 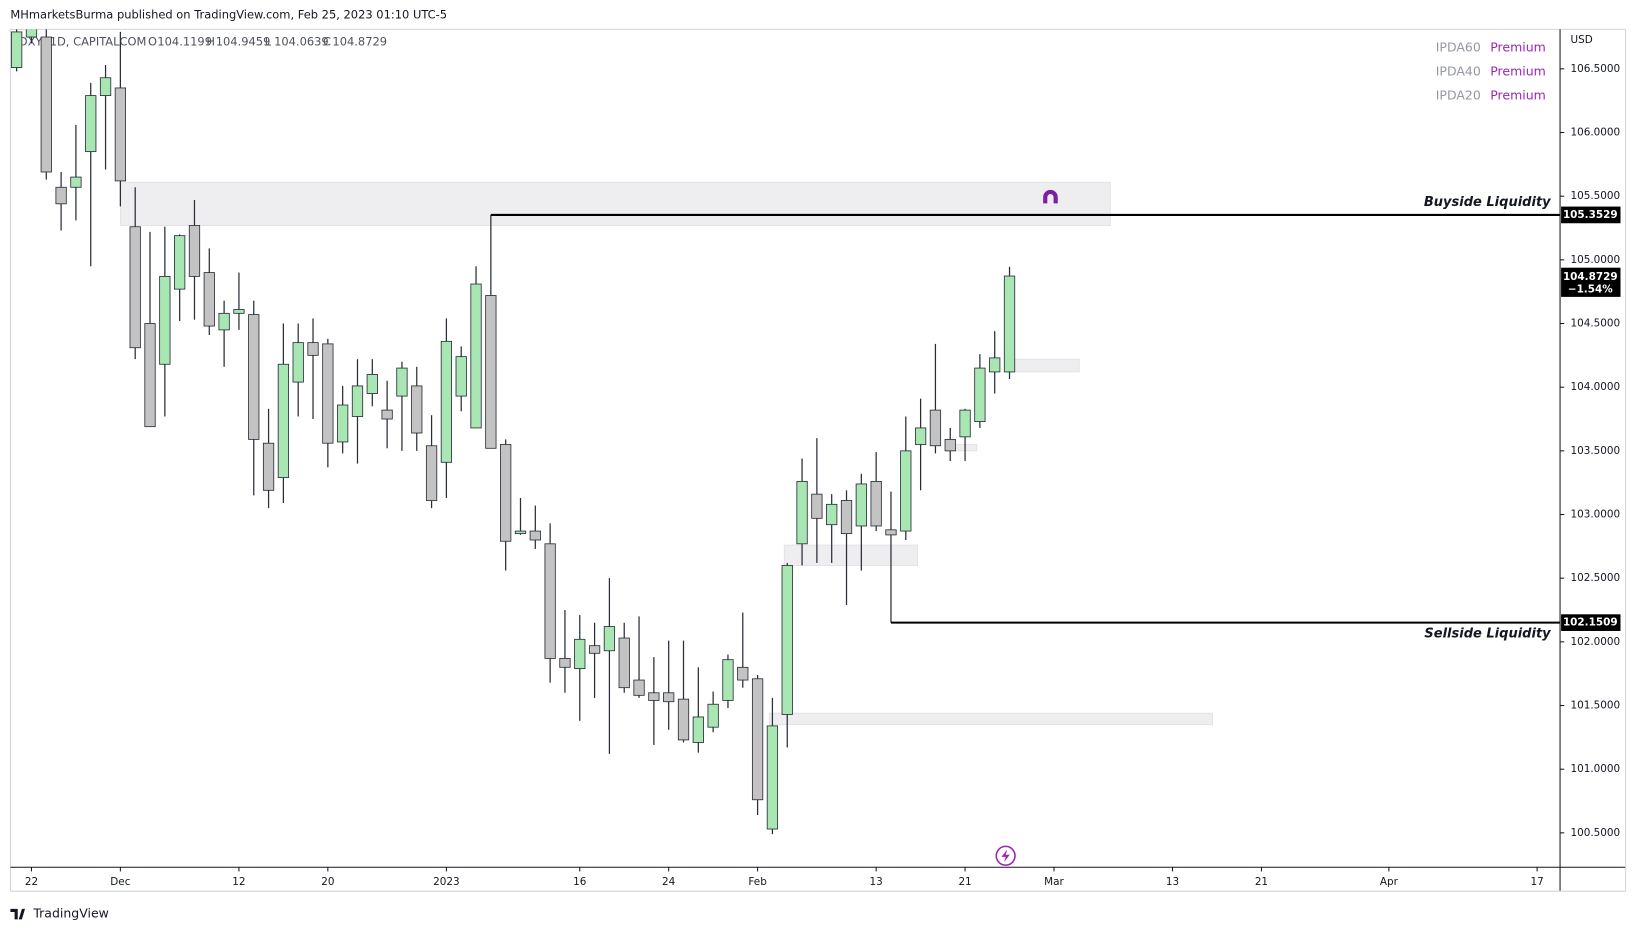 I want to click on ohlc-value: 104.1199, so click(x=184, y=41).